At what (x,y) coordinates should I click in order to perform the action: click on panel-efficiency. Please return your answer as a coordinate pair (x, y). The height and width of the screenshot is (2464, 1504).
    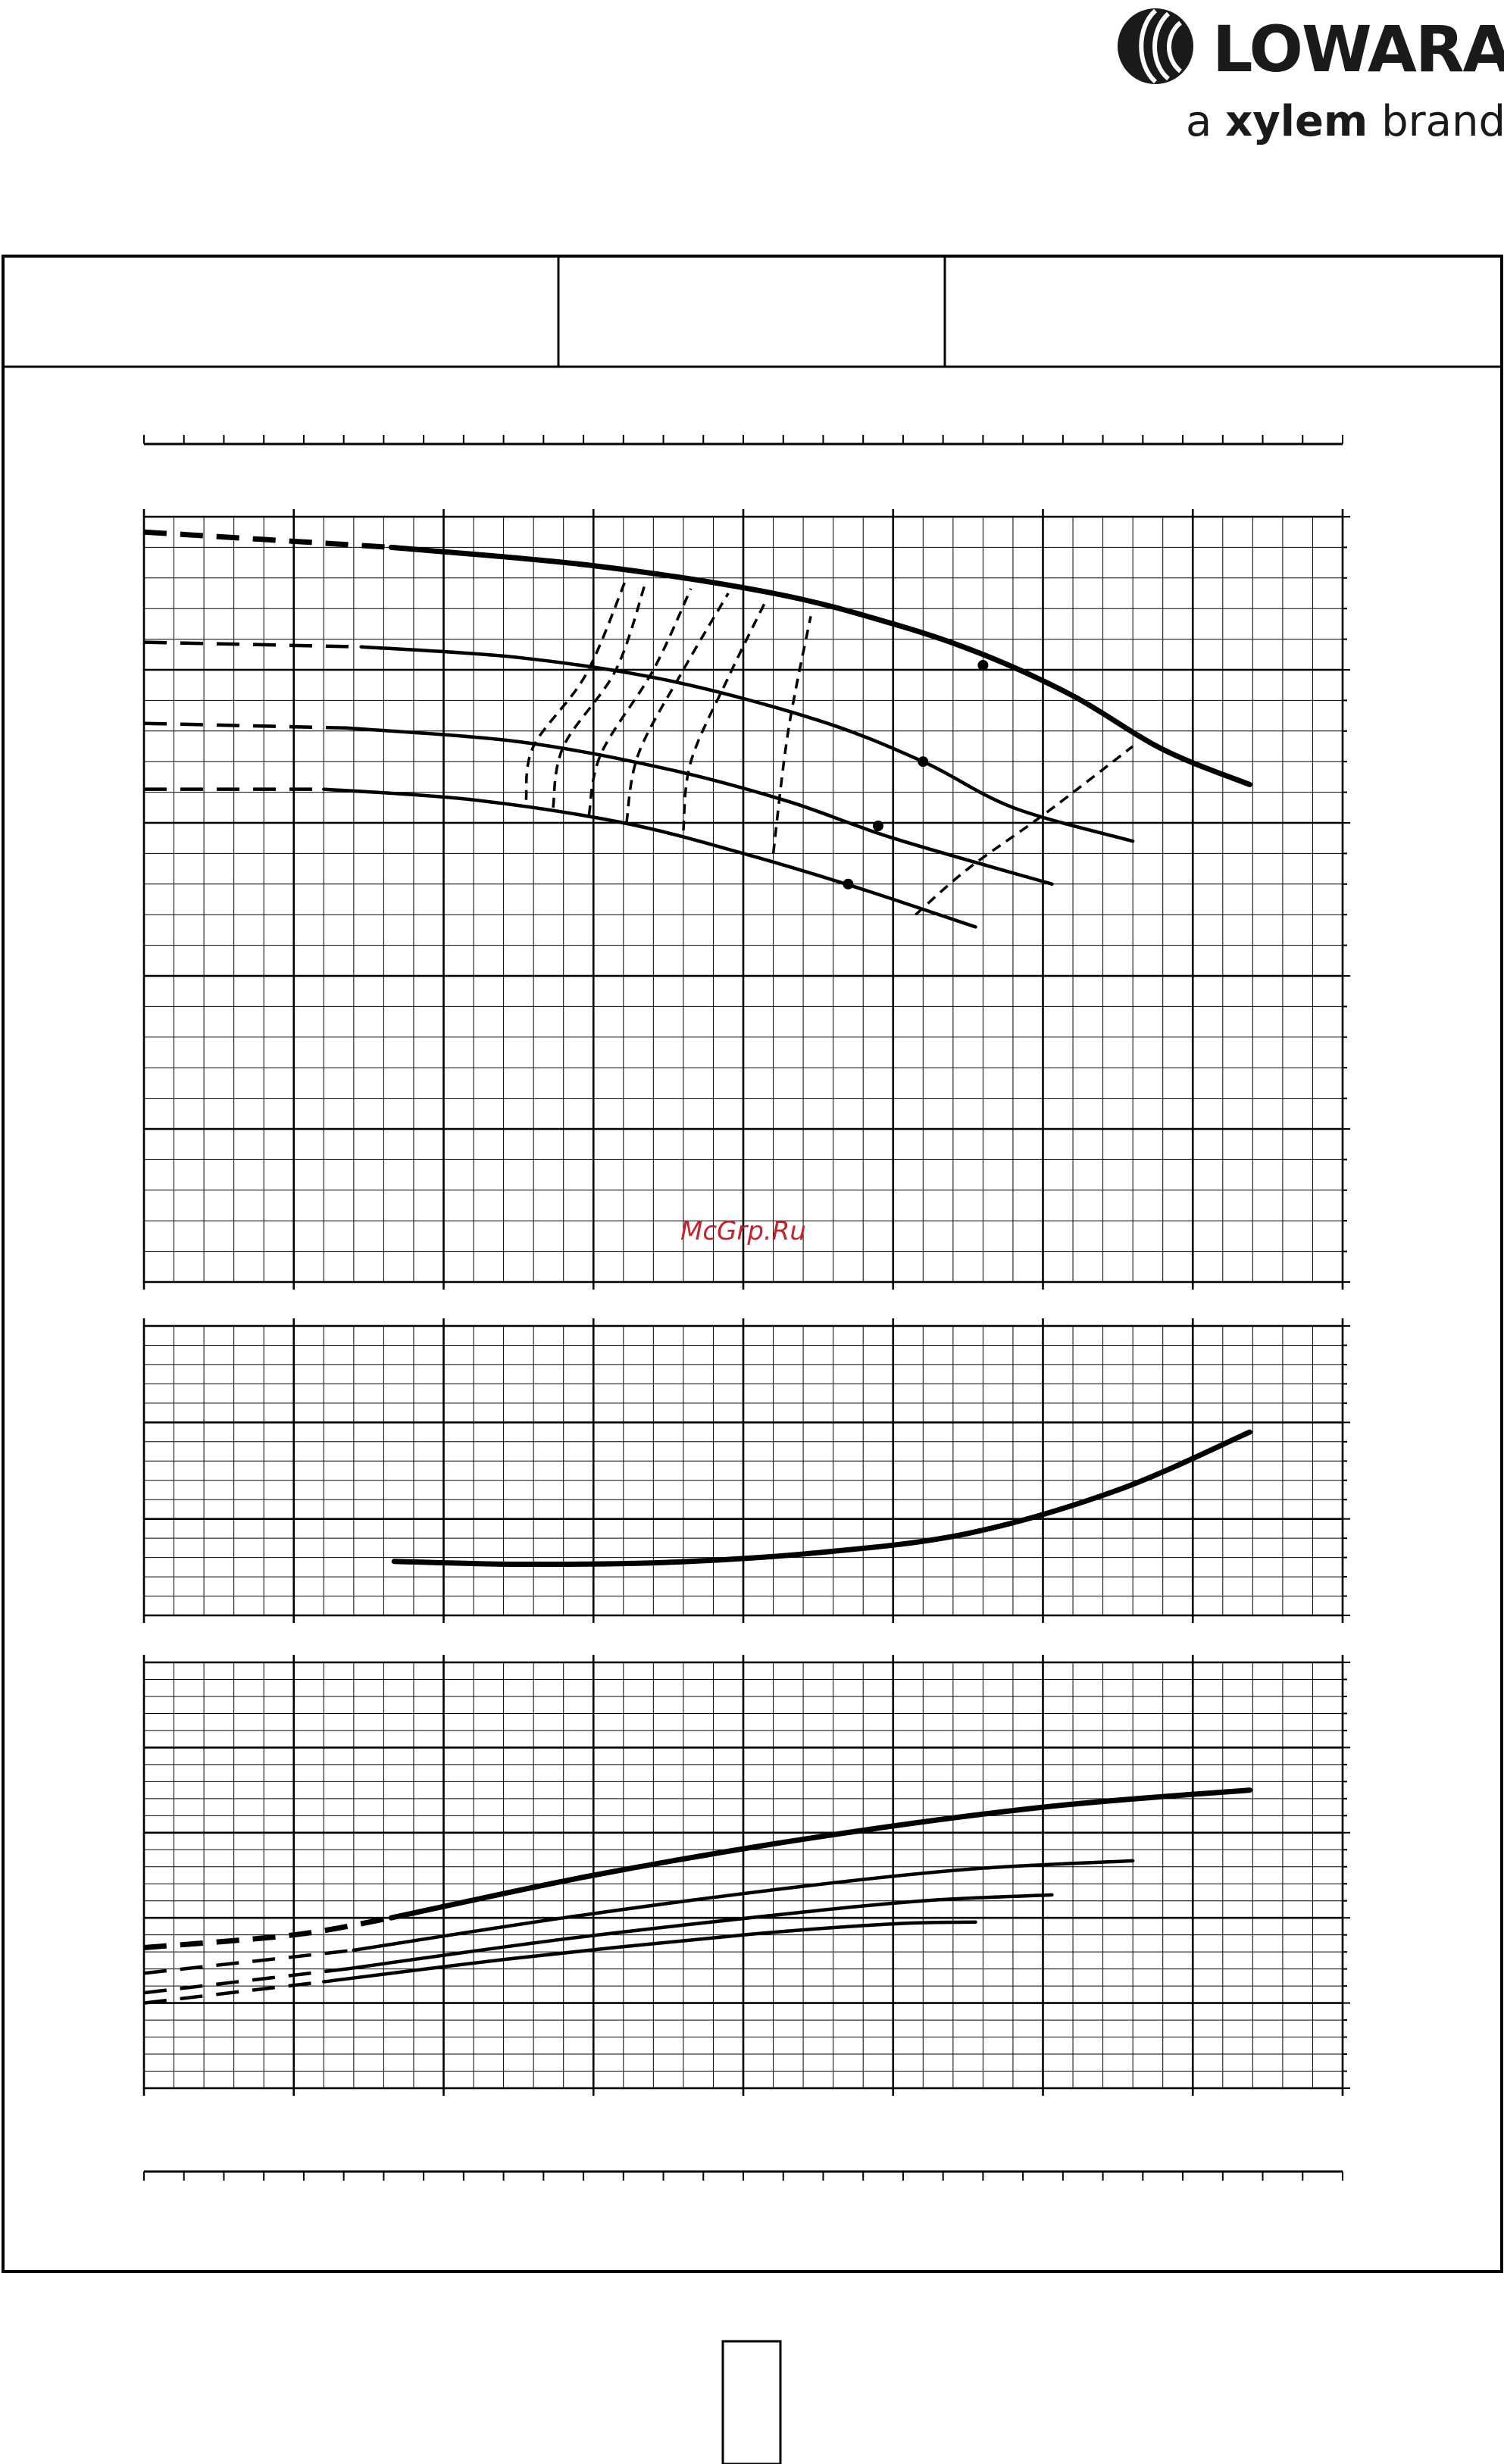
    Looking at the image, I should click on (746, 1470).